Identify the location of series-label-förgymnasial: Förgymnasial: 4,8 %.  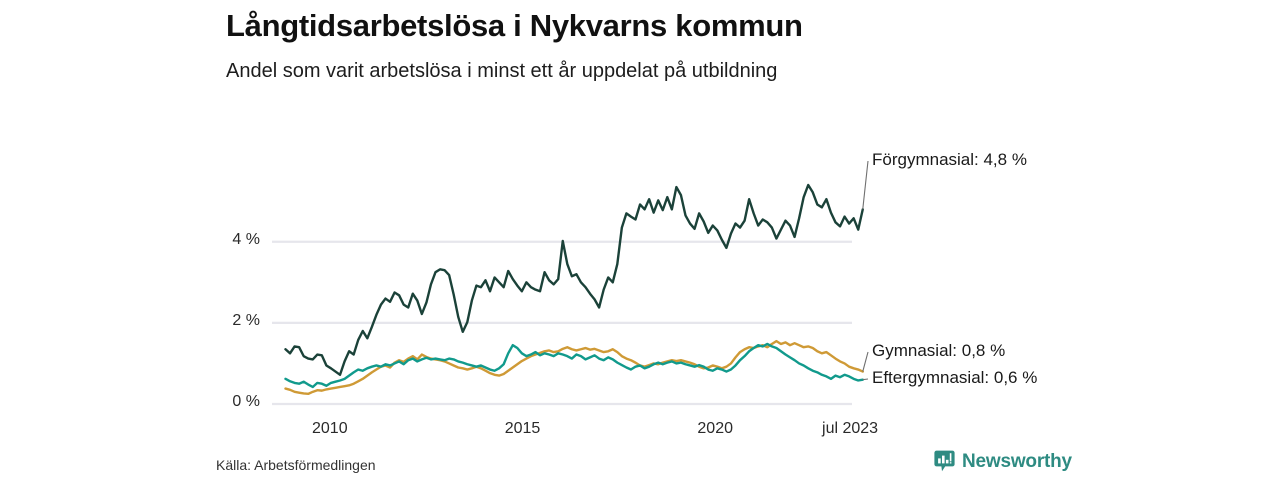
(949, 159).